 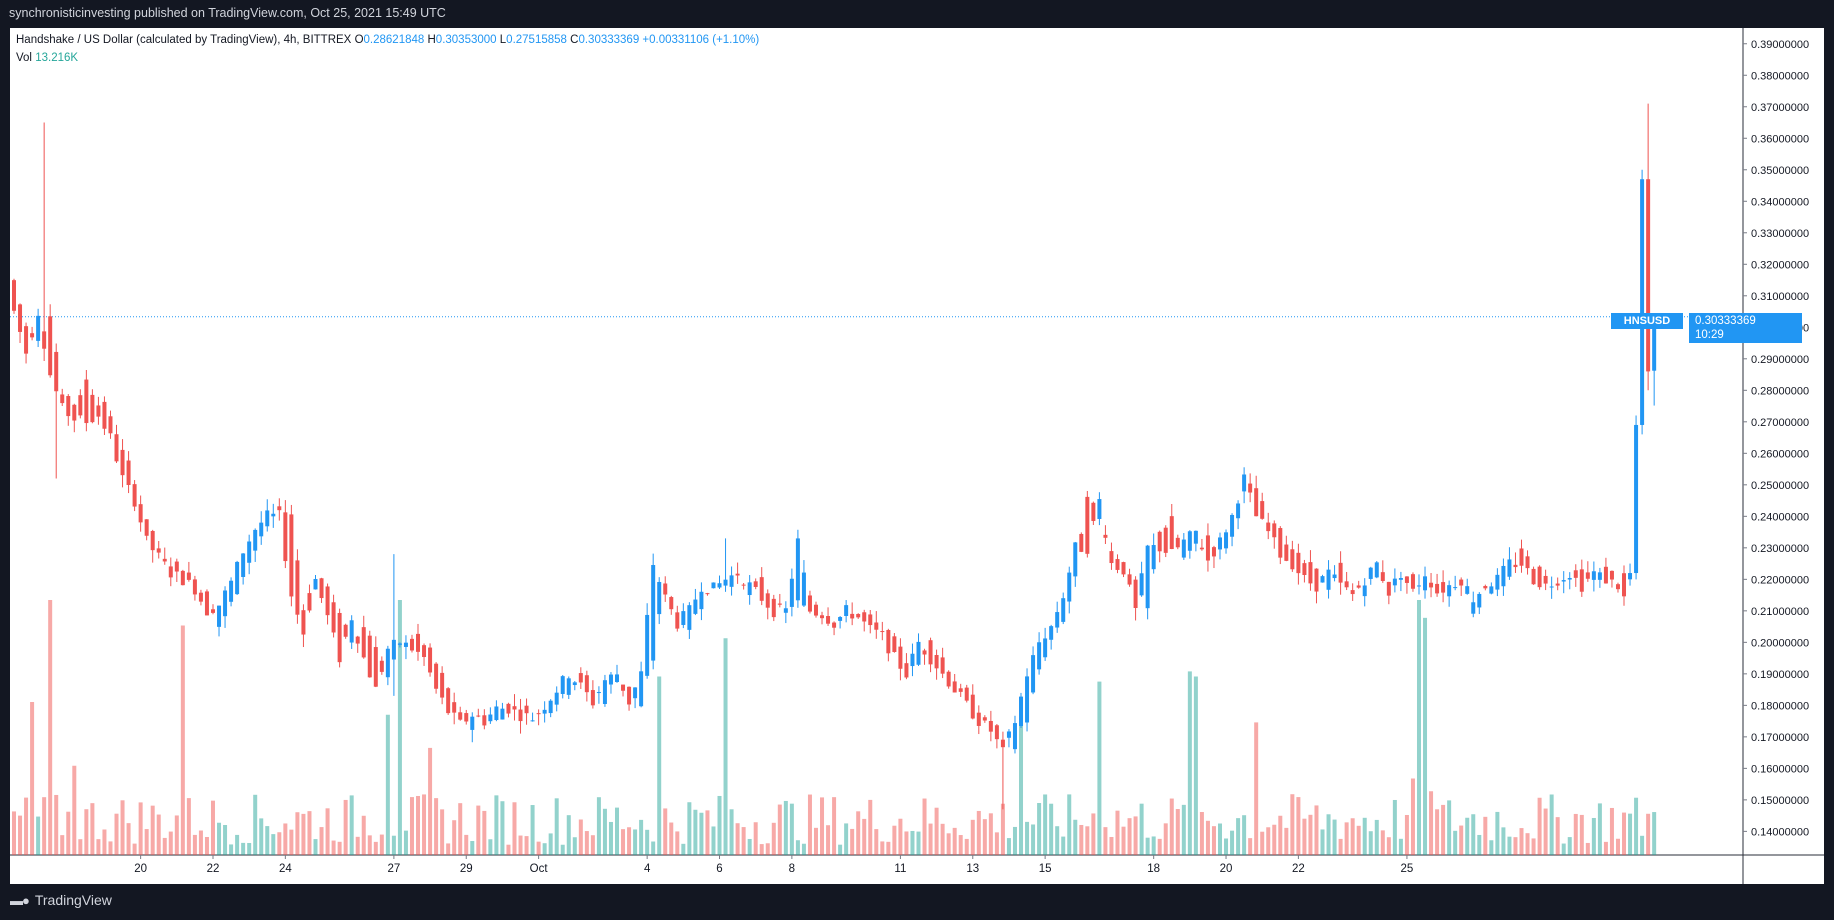 I want to click on last-price-label: HNSUSD 0.30333369 10:29, so click(x=1706, y=328).